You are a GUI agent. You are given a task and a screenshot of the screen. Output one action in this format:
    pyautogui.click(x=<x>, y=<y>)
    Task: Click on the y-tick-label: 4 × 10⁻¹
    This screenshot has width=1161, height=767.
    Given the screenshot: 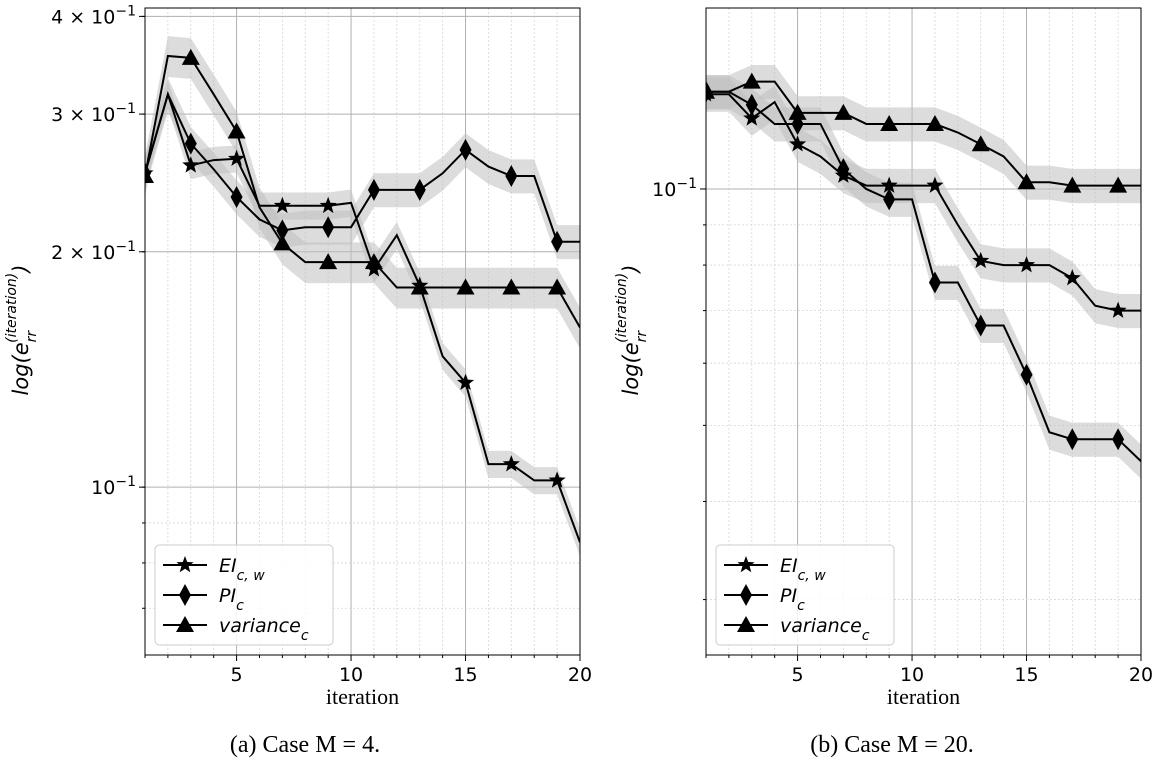 What is the action you would take?
    pyautogui.click(x=93, y=15)
    